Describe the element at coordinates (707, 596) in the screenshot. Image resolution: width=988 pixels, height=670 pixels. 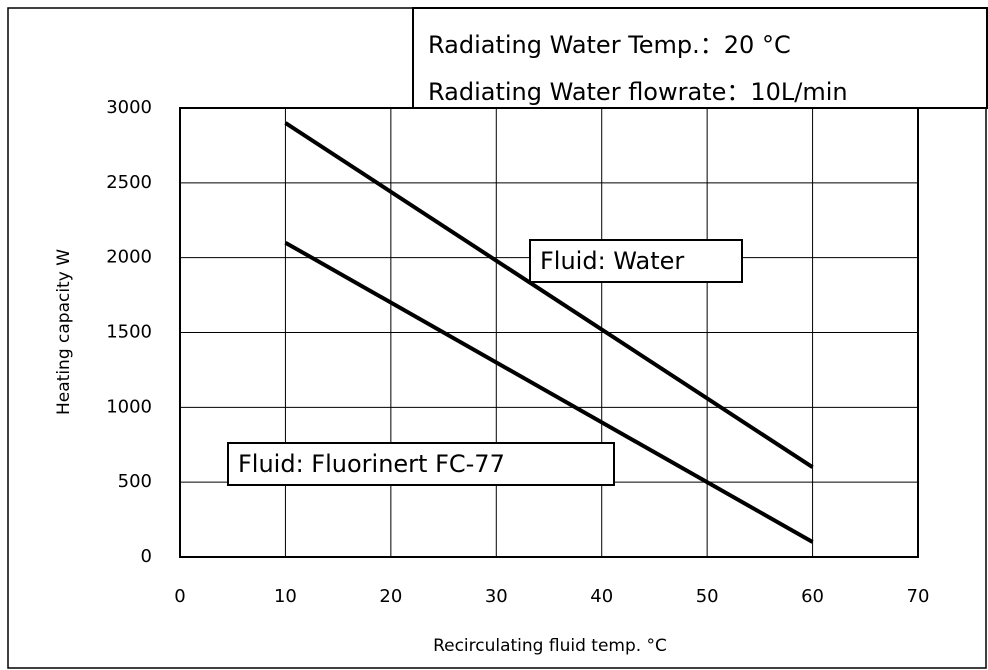
I see `x-tick-label: 50` at that location.